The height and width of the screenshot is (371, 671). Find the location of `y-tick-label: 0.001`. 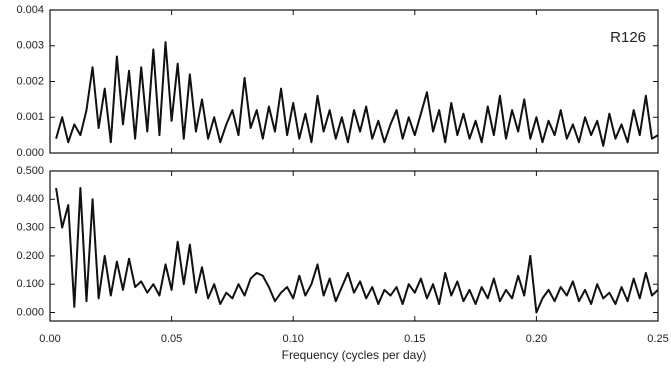

y-tick-label: 0.001 is located at coordinates (30, 117).